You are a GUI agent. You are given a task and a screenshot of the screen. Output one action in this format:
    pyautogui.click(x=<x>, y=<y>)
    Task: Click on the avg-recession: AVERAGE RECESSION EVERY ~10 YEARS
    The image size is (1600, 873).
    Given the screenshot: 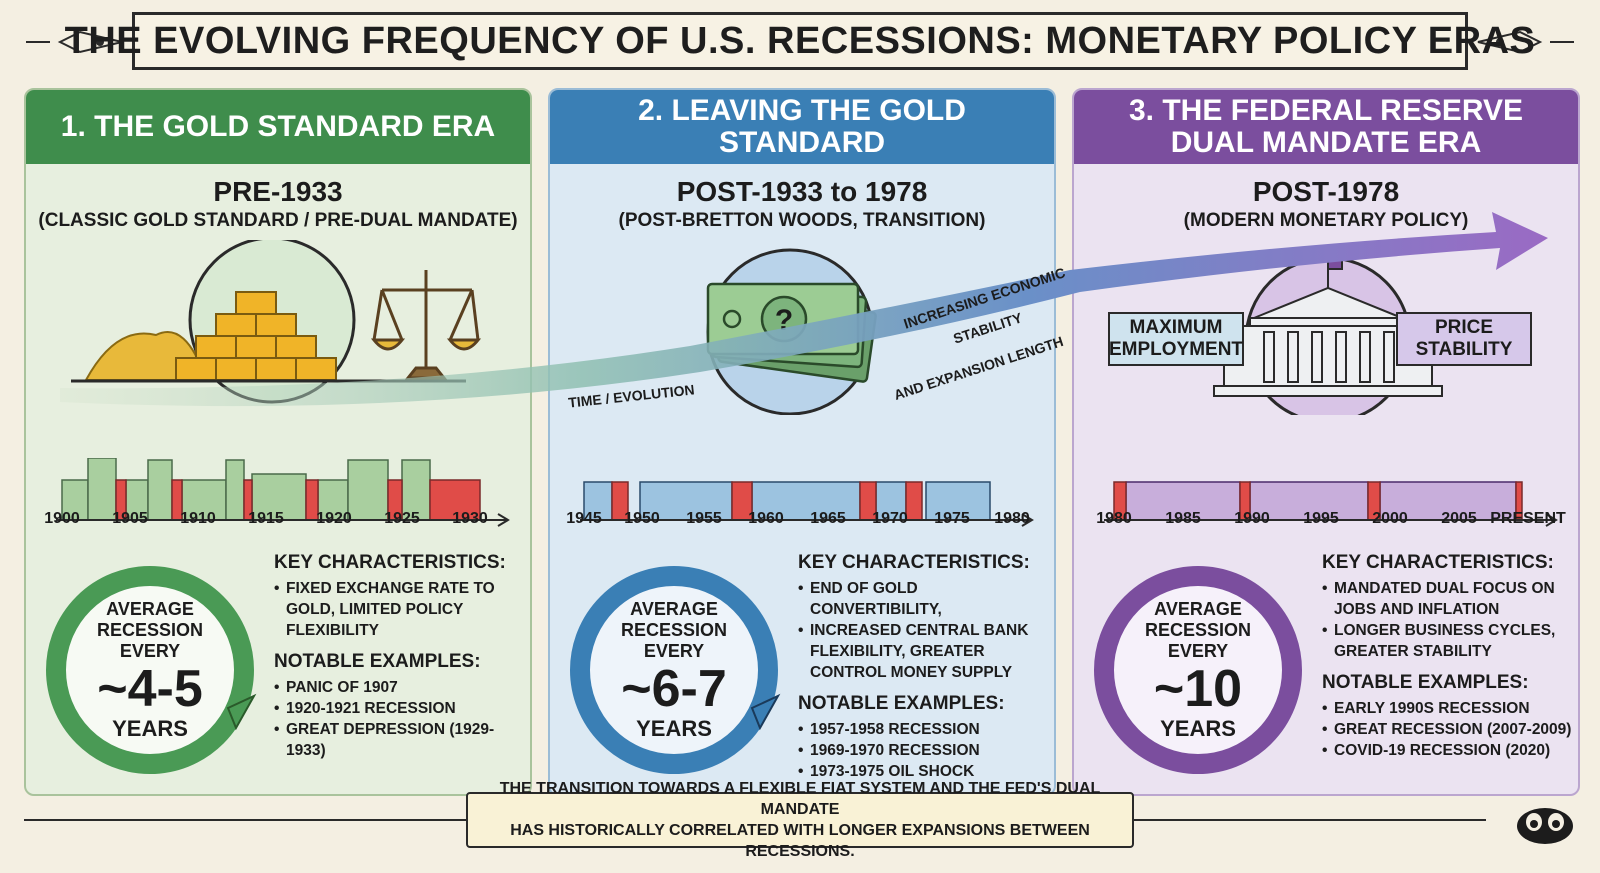 What is the action you would take?
    pyautogui.click(x=1198, y=670)
    